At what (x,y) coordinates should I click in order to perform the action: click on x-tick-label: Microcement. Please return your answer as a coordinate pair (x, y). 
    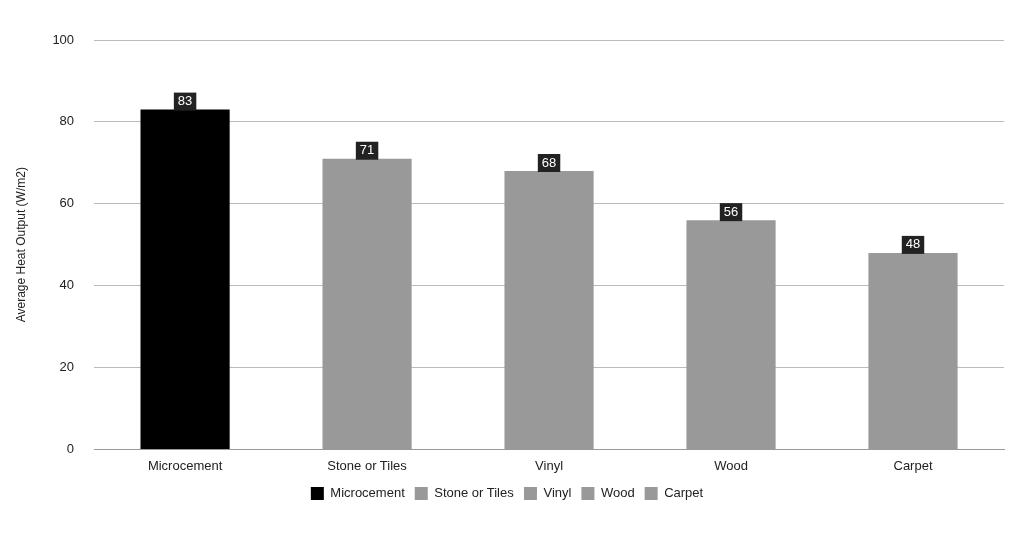
    Looking at the image, I should click on (185, 465).